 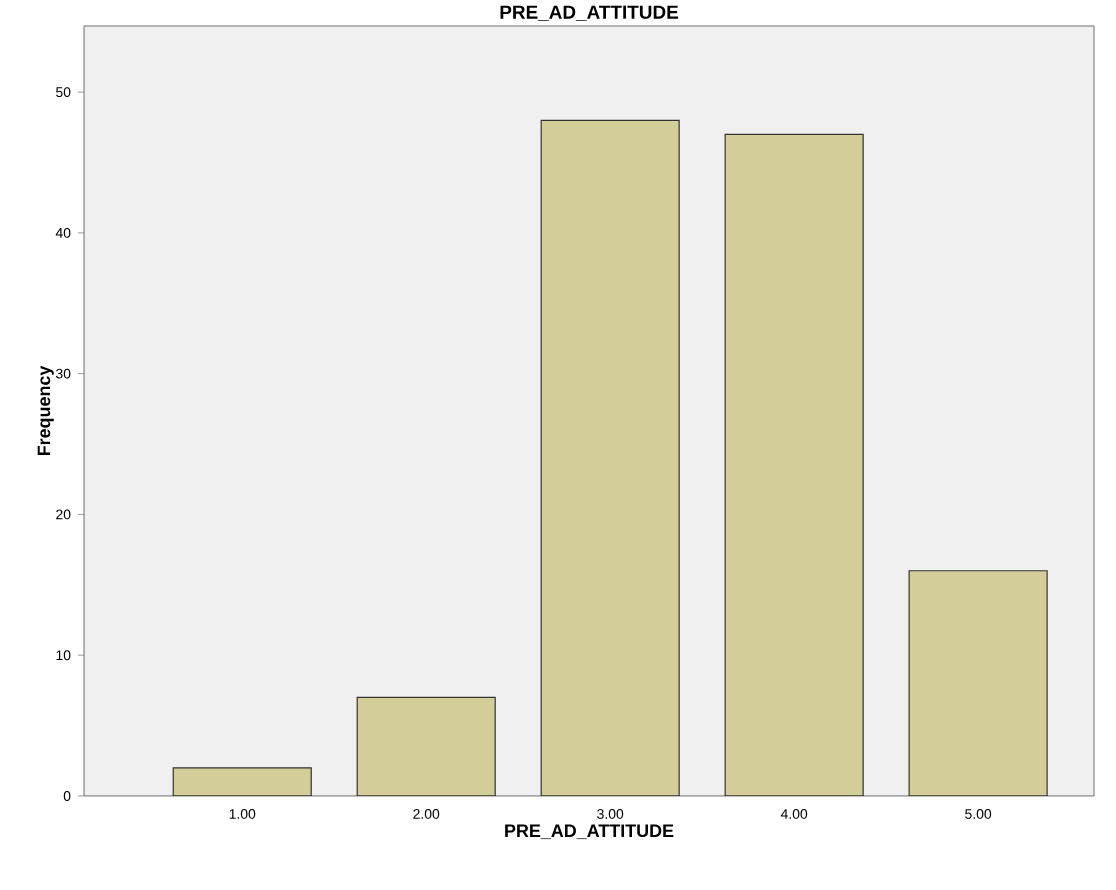 What do you see at coordinates (45, 410) in the screenshot?
I see `y-axis-title: Frequency` at bounding box center [45, 410].